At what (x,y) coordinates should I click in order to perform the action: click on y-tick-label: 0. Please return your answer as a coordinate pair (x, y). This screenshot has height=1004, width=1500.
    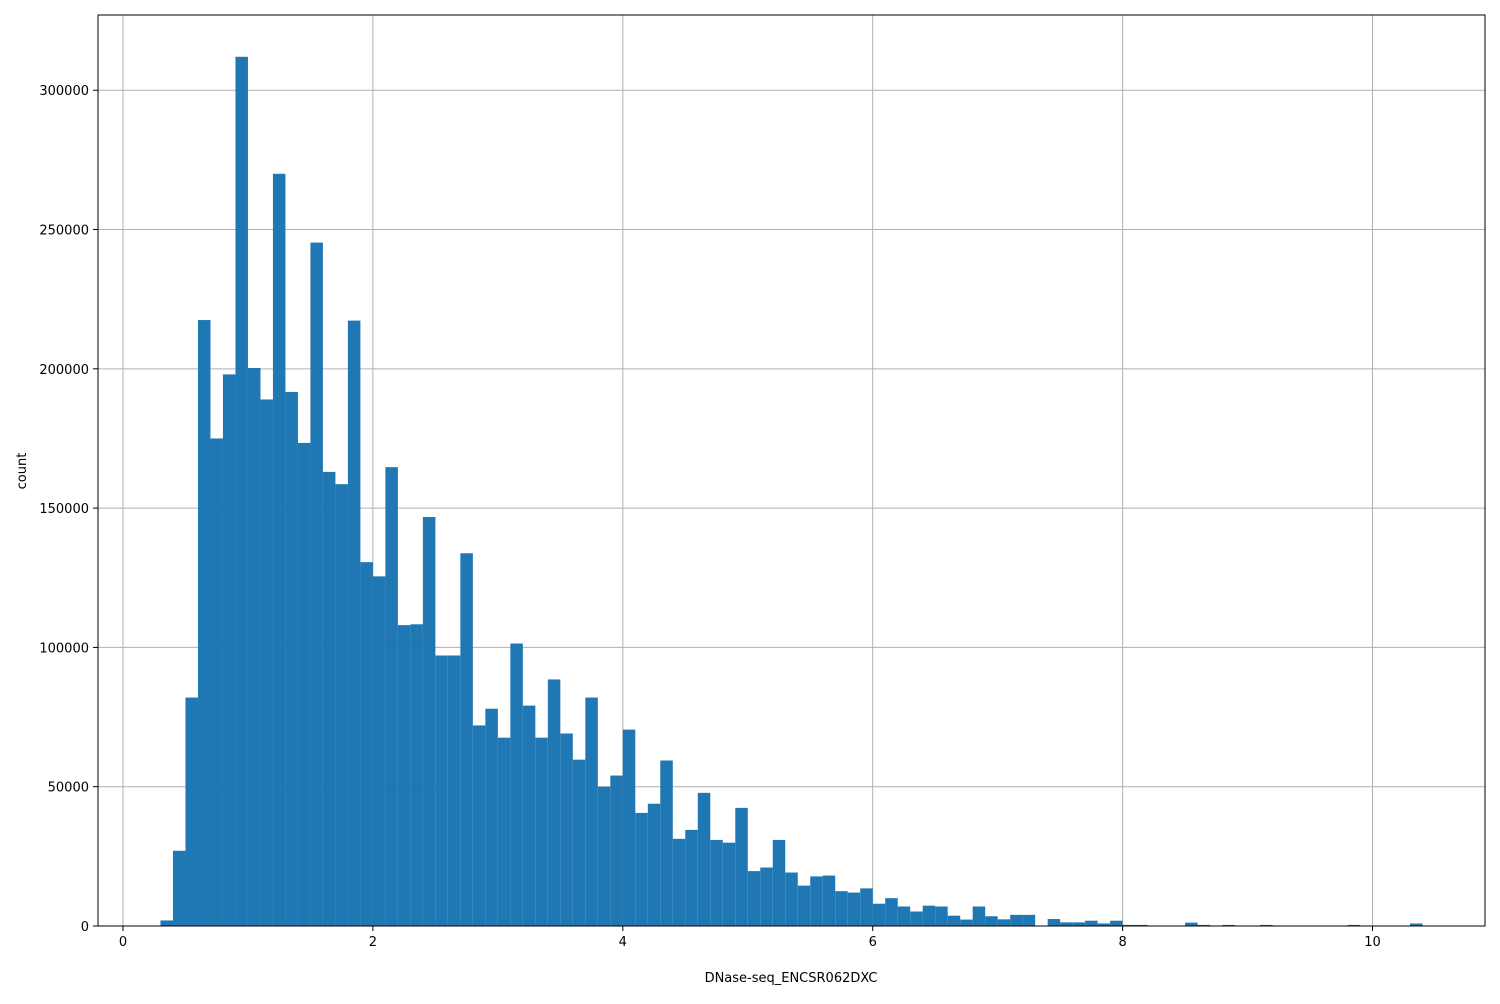
    Looking at the image, I should click on (85, 927).